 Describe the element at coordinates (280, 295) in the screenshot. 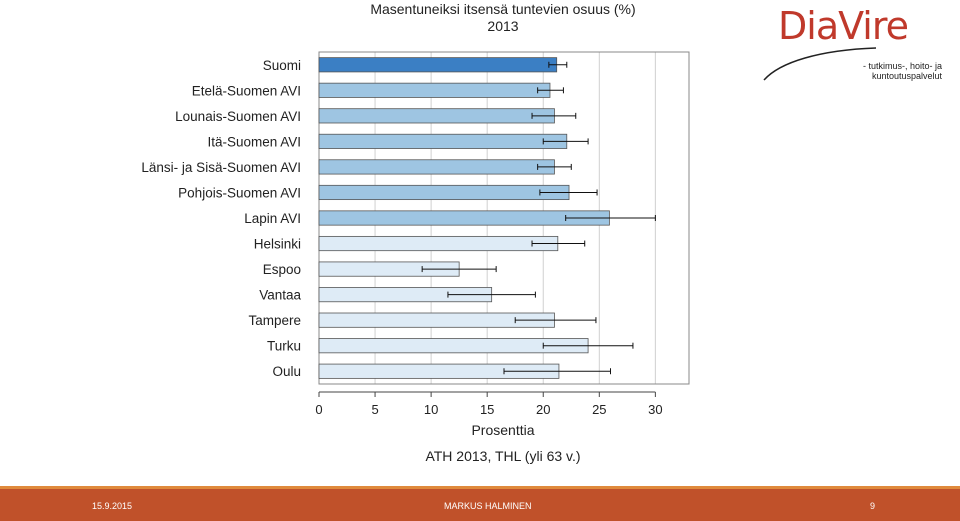

I see `category-label-9: Vantaa` at that location.